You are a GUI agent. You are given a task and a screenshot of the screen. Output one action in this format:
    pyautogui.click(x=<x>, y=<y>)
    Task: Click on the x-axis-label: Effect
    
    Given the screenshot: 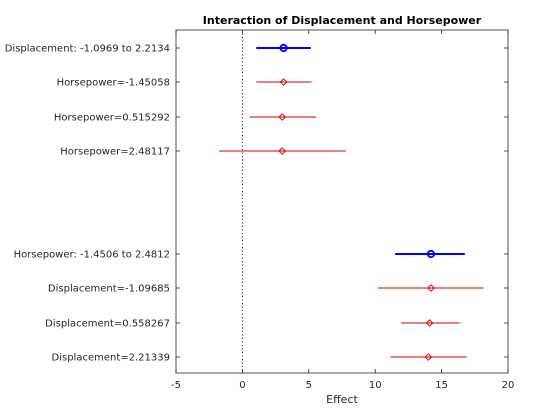 What is the action you would take?
    pyautogui.click(x=342, y=399)
    